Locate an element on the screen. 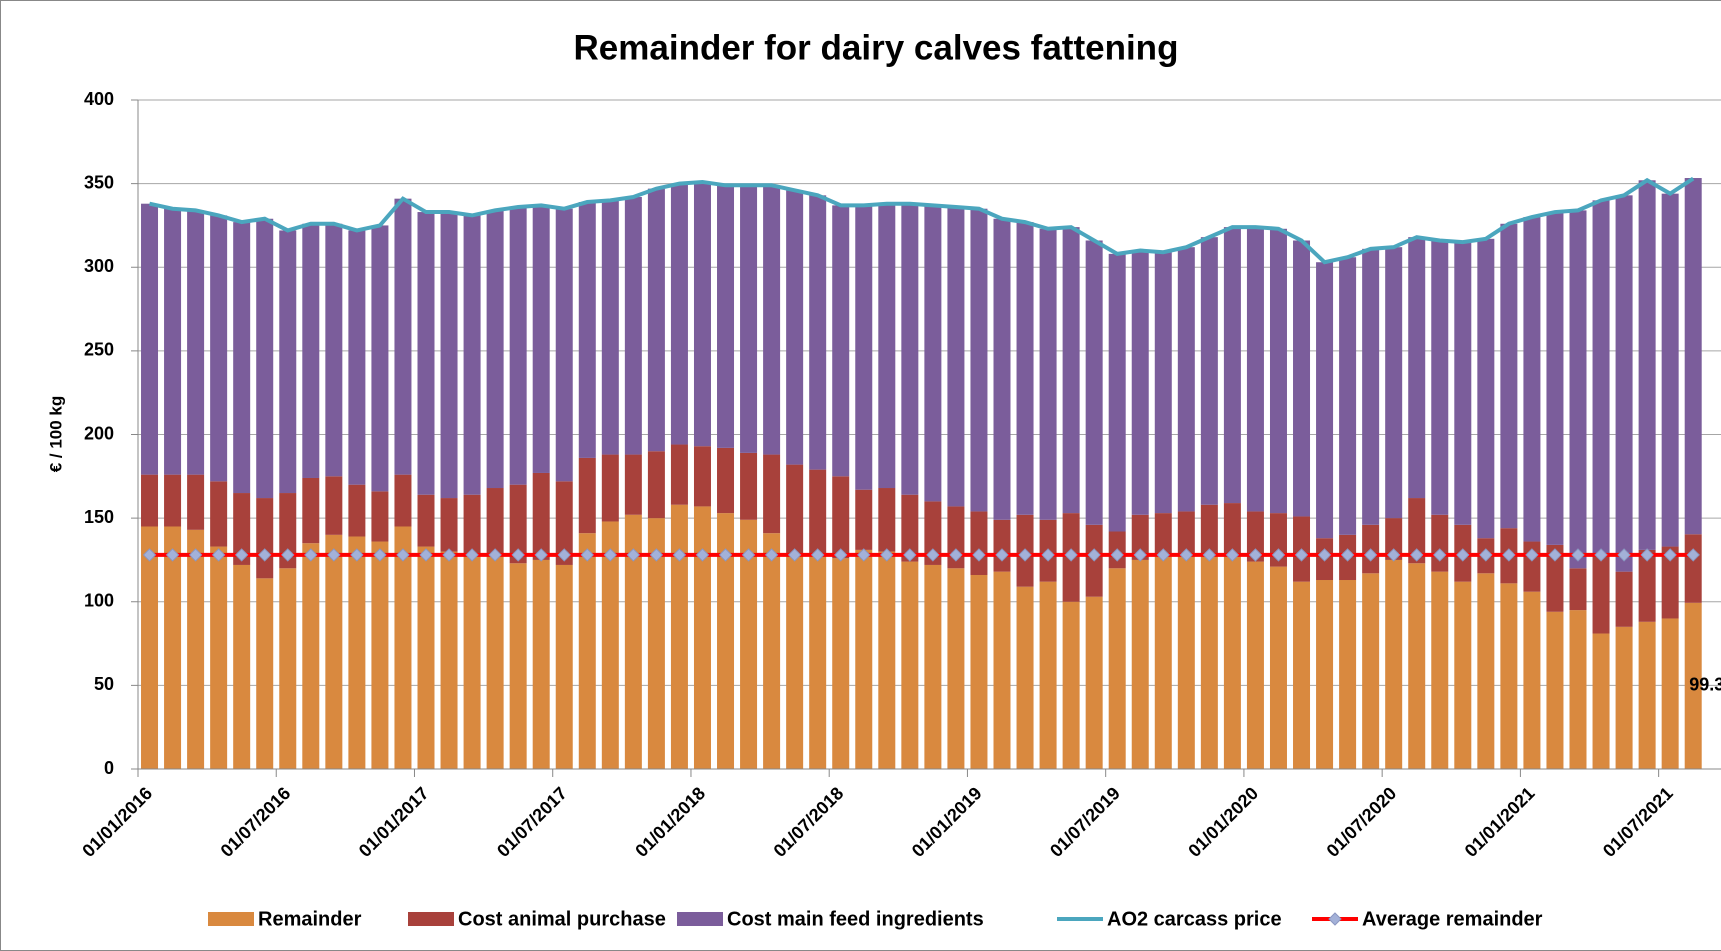  y-tick-label: 200 is located at coordinates (99, 433).